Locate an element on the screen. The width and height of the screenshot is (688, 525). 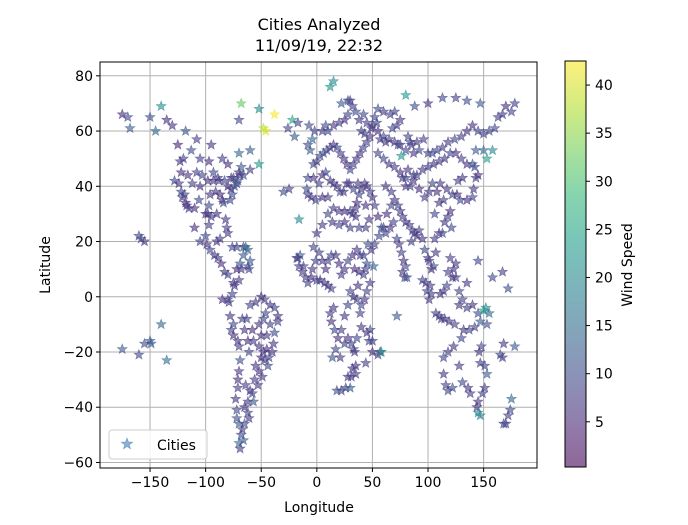
chart-title: Cities Analyzed is located at coordinates (319, 24).